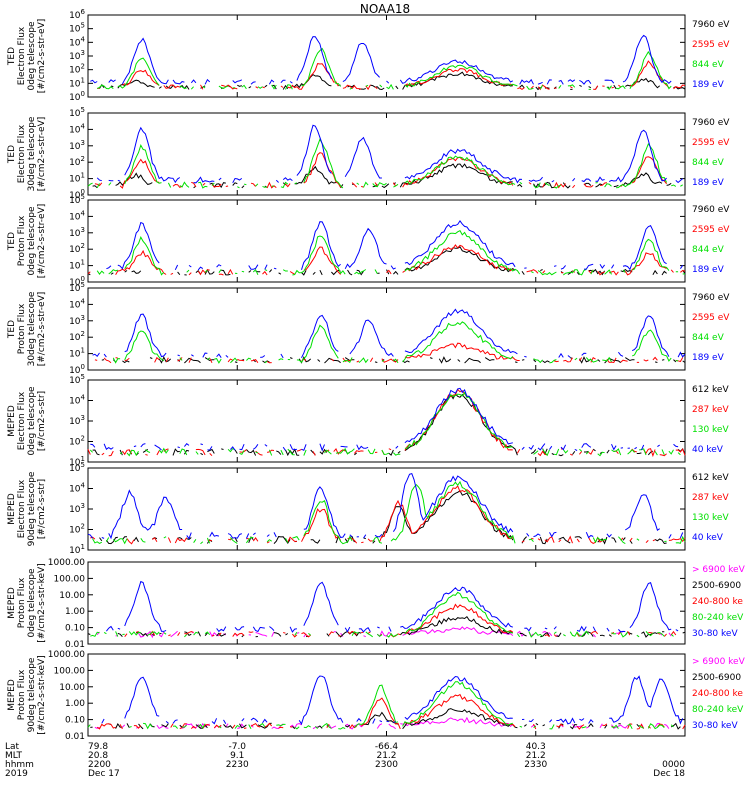 The width and height of the screenshot is (750, 800). What do you see at coordinates (12, 509) in the screenshot?
I see `y-axis-label-line: MEPED` at bounding box center [12, 509].